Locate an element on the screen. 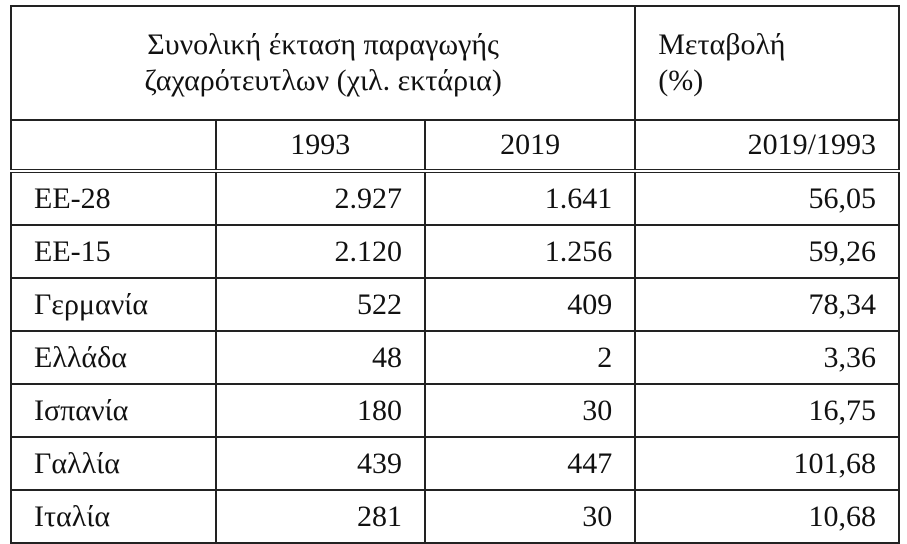 This screenshot has width=907, height=544. data-row: ΕΕ-15 2.120 1.256 59,26 is located at coordinates (455, 251).